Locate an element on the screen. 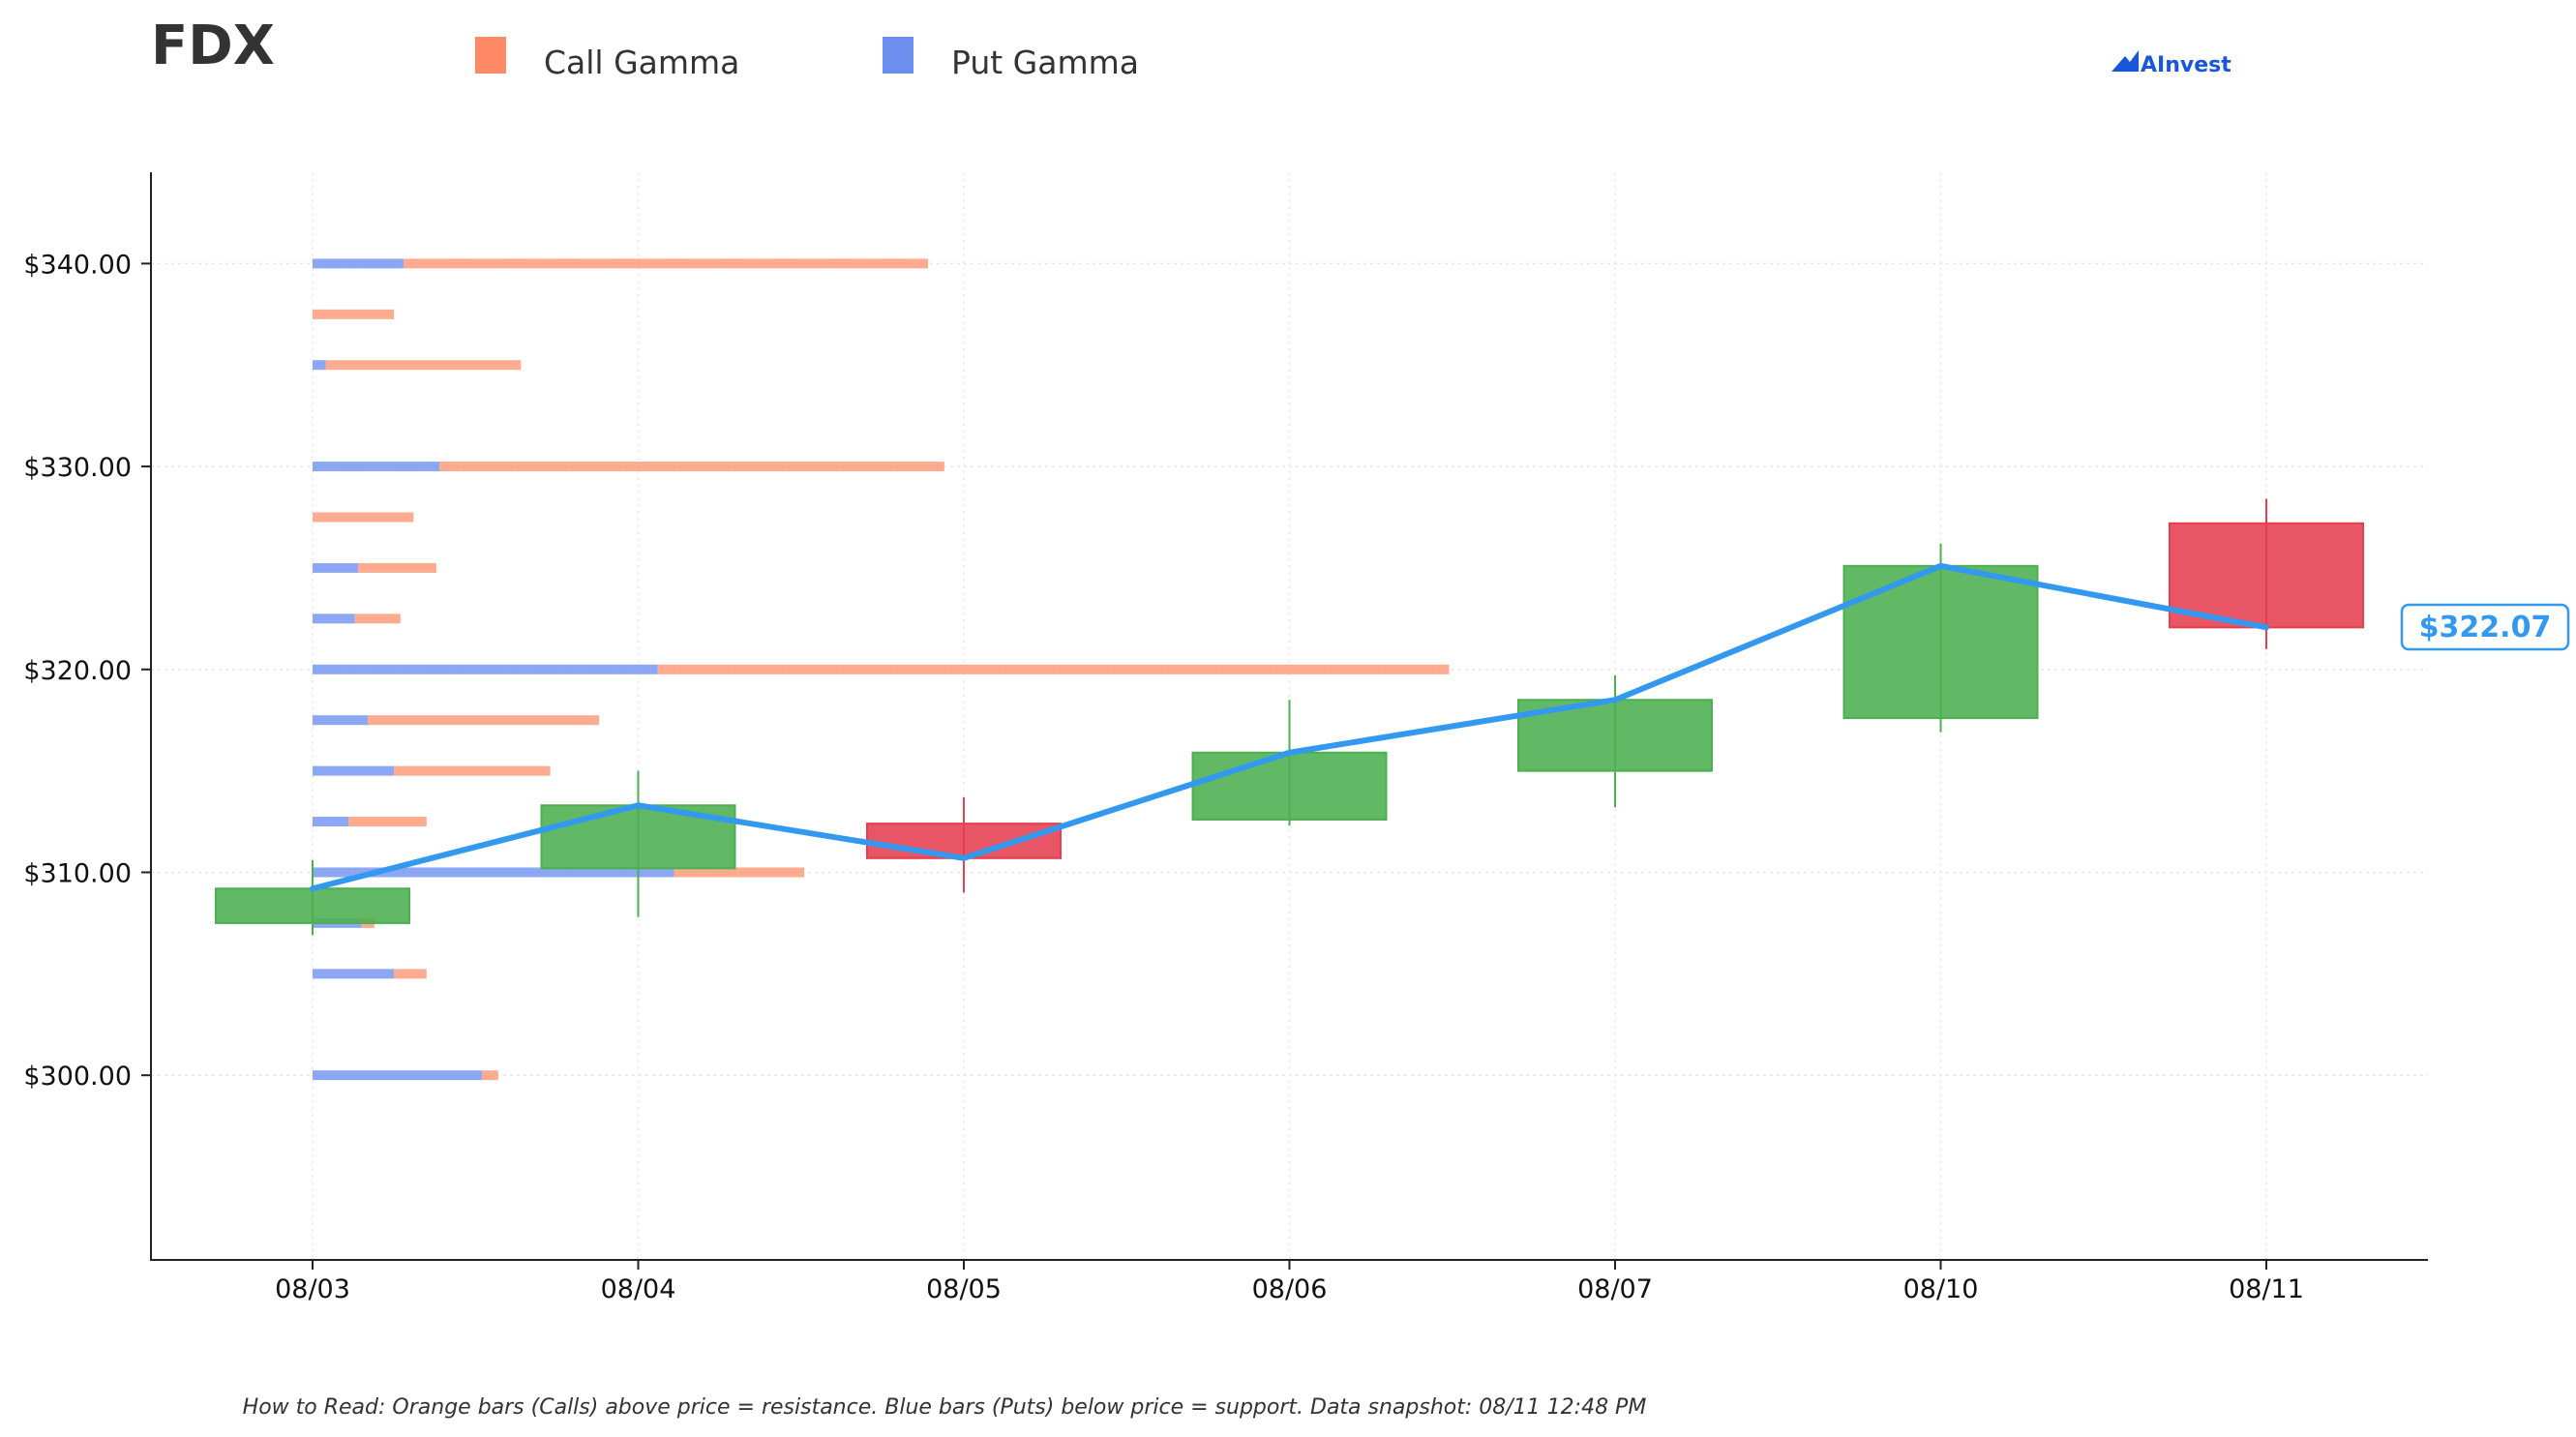  x-tick-label: 08/10 is located at coordinates (1941, 1289).